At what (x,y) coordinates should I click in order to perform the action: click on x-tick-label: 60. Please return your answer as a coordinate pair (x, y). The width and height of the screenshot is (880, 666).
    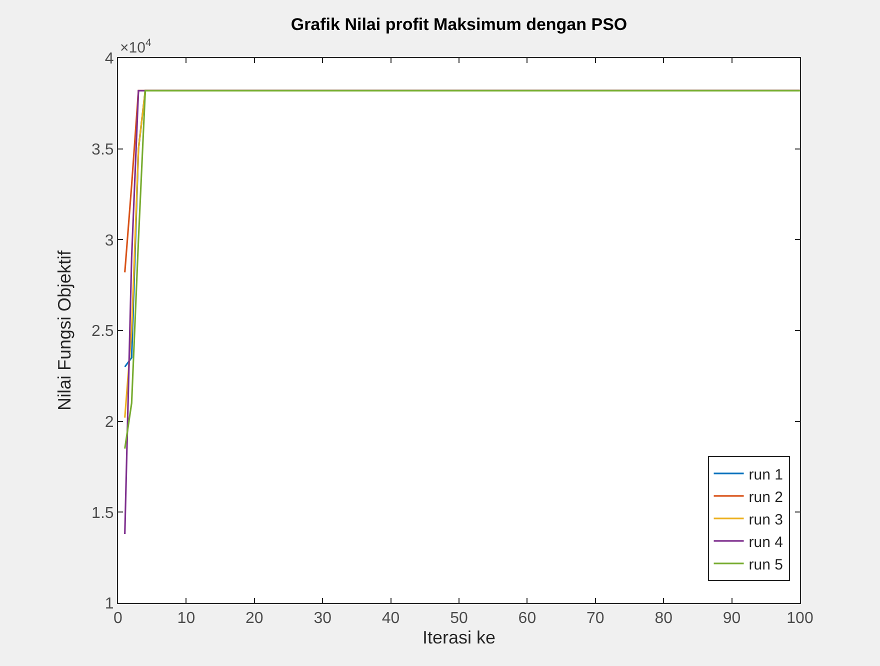
    Looking at the image, I should click on (527, 619).